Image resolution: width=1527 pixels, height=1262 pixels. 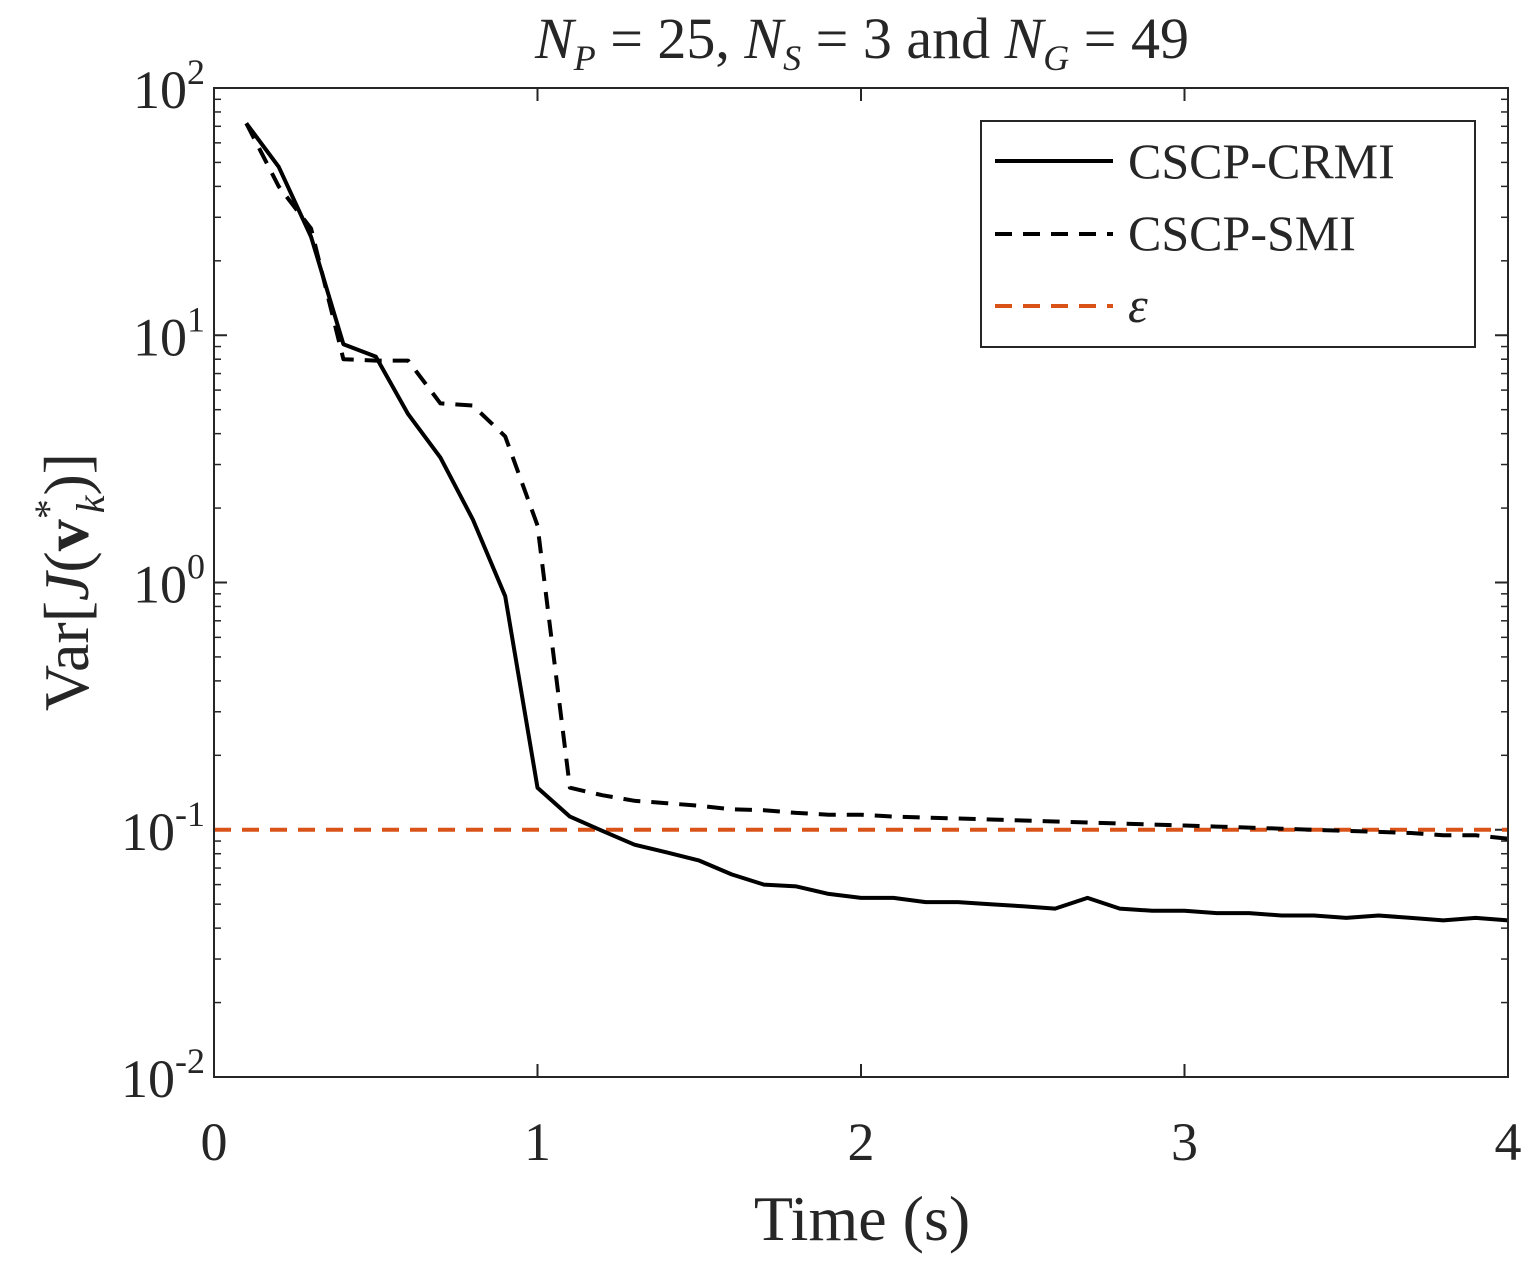 I want to click on legend-label-cscp-smi: CSCP-SMI, so click(x=1242, y=233).